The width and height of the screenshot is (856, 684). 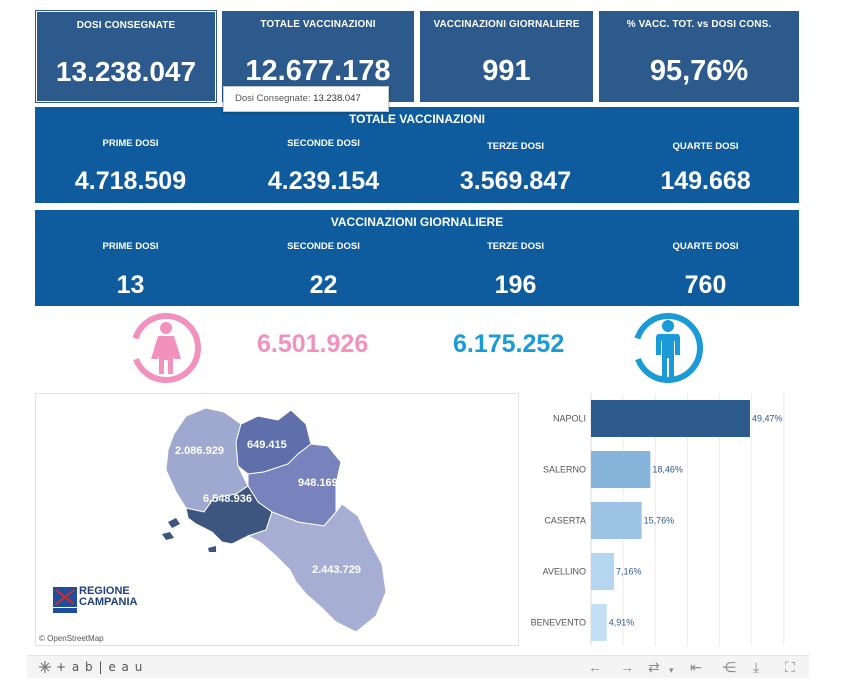 I want to click on reset-icon: ⇤, so click(x=696, y=667).